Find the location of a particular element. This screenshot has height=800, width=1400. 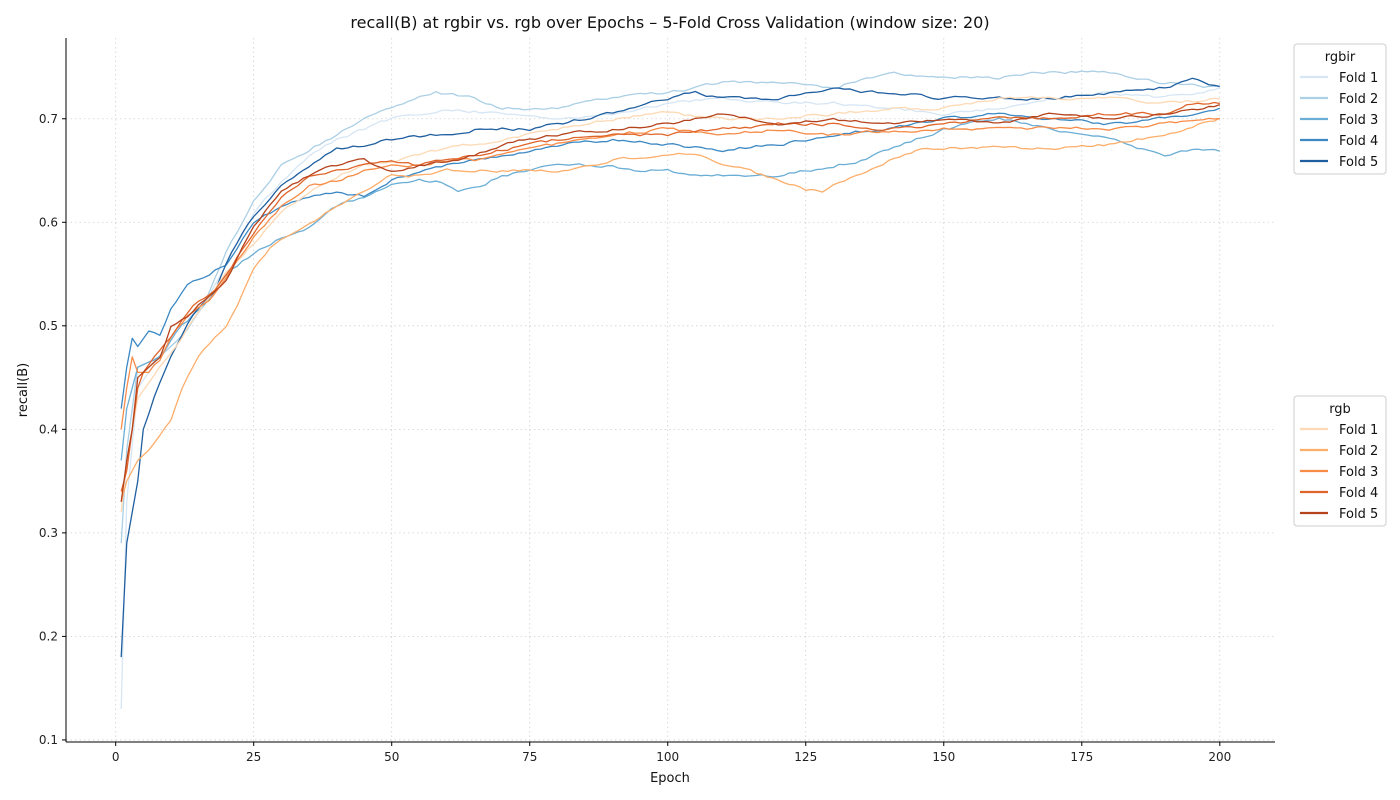

y-tick-label: 0.7 is located at coordinates (48, 119).